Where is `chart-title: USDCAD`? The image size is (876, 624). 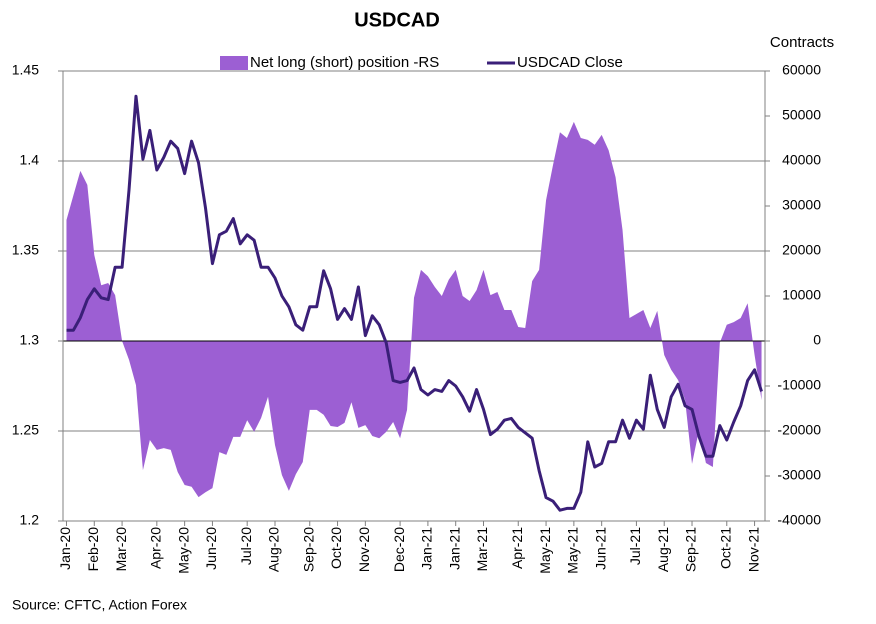 chart-title: USDCAD is located at coordinates (397, 20).